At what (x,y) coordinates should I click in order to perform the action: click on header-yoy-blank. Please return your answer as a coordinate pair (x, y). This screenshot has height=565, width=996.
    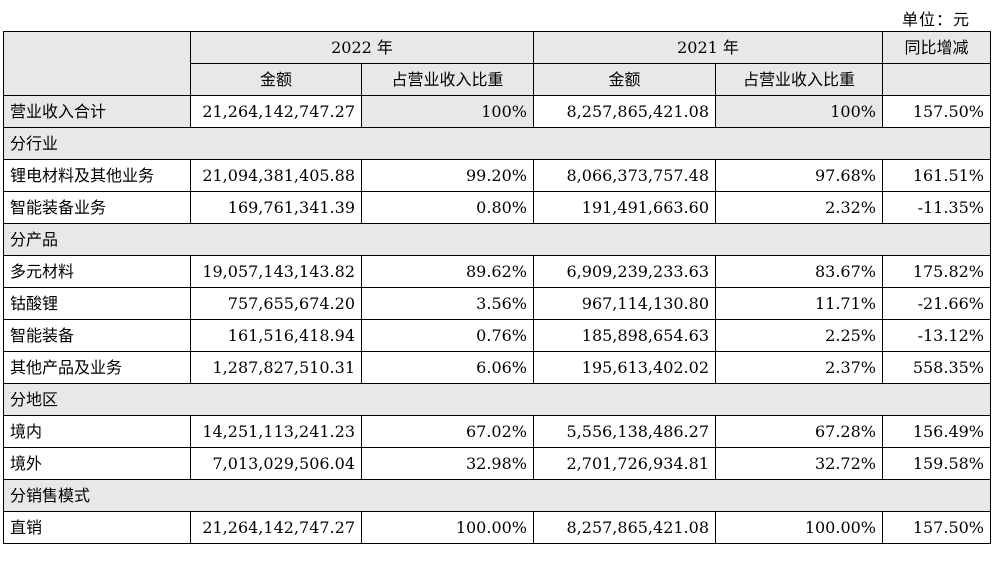
    Looking at the image, I should click on (936, 79).